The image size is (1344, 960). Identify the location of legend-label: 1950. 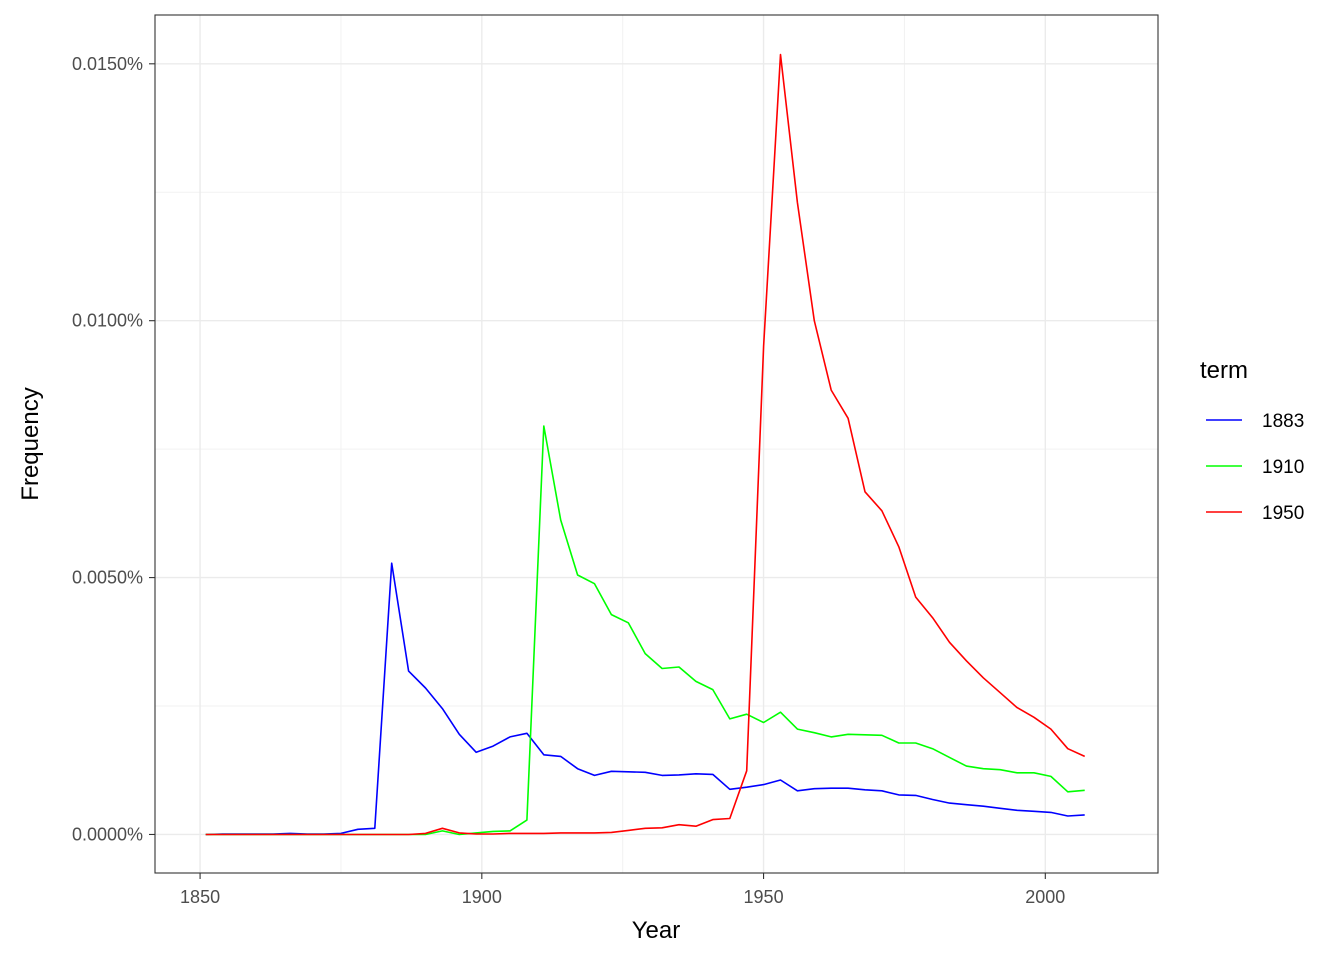
(1283, 513).